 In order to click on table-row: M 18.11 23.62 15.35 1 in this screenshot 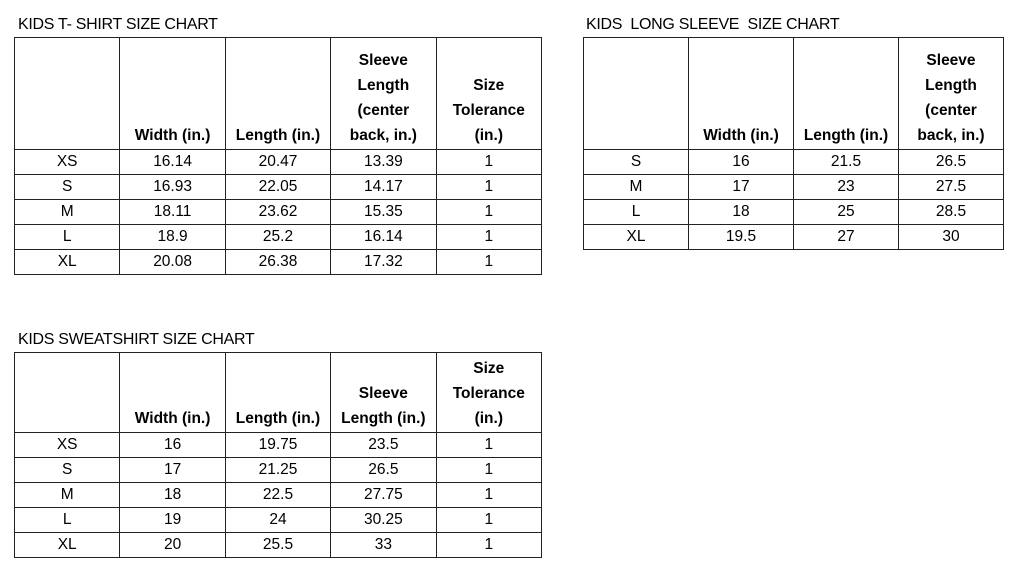, I will do `click(278, 212)`.